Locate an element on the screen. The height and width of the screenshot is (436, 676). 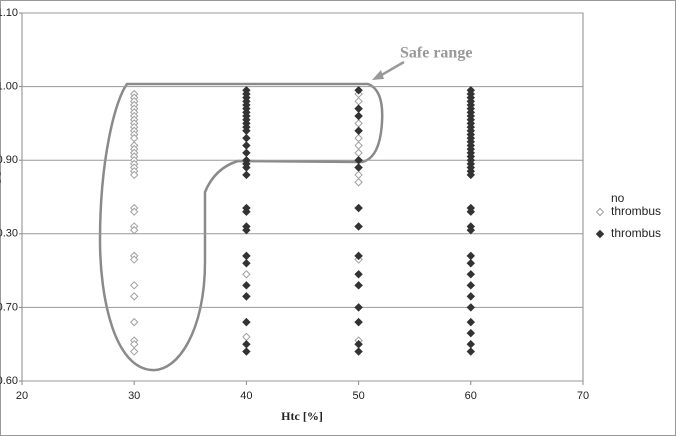
x-tick-label: 60 is located at coordinates (471, 396).